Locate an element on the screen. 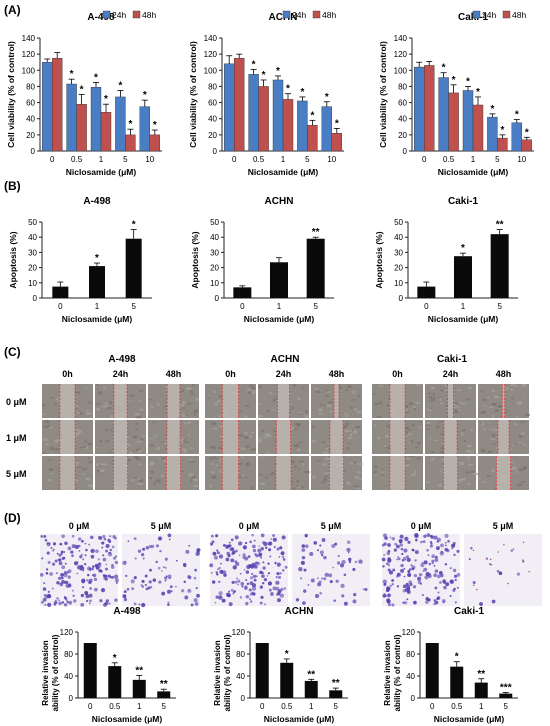 The width and height of the screenshot is (550, 726). bar-24h is located at coordinates (302, 126).